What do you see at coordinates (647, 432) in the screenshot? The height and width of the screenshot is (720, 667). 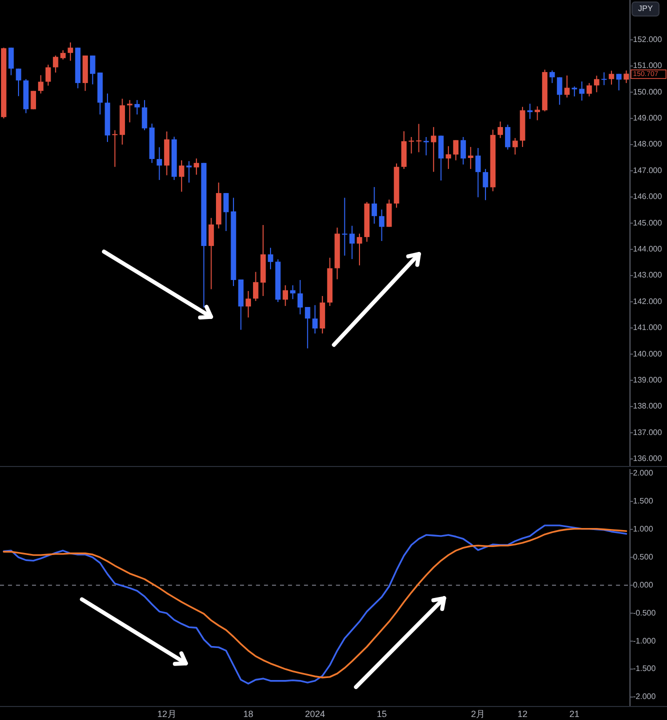 I see `y-tick-label: 137.000` at bounding box center [647, 432].